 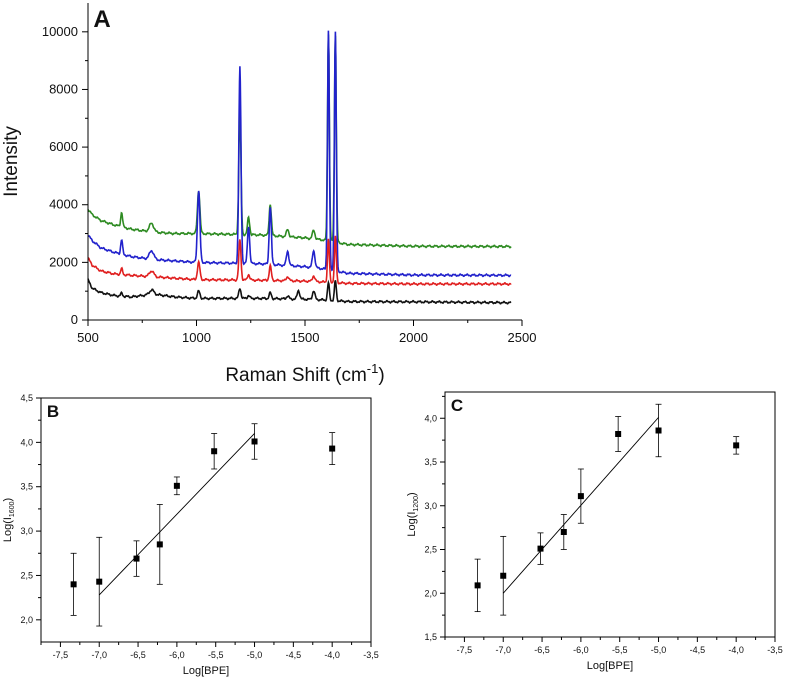 I want to click on x-tick-label-c: -5,5, so click(x=620, y=650).